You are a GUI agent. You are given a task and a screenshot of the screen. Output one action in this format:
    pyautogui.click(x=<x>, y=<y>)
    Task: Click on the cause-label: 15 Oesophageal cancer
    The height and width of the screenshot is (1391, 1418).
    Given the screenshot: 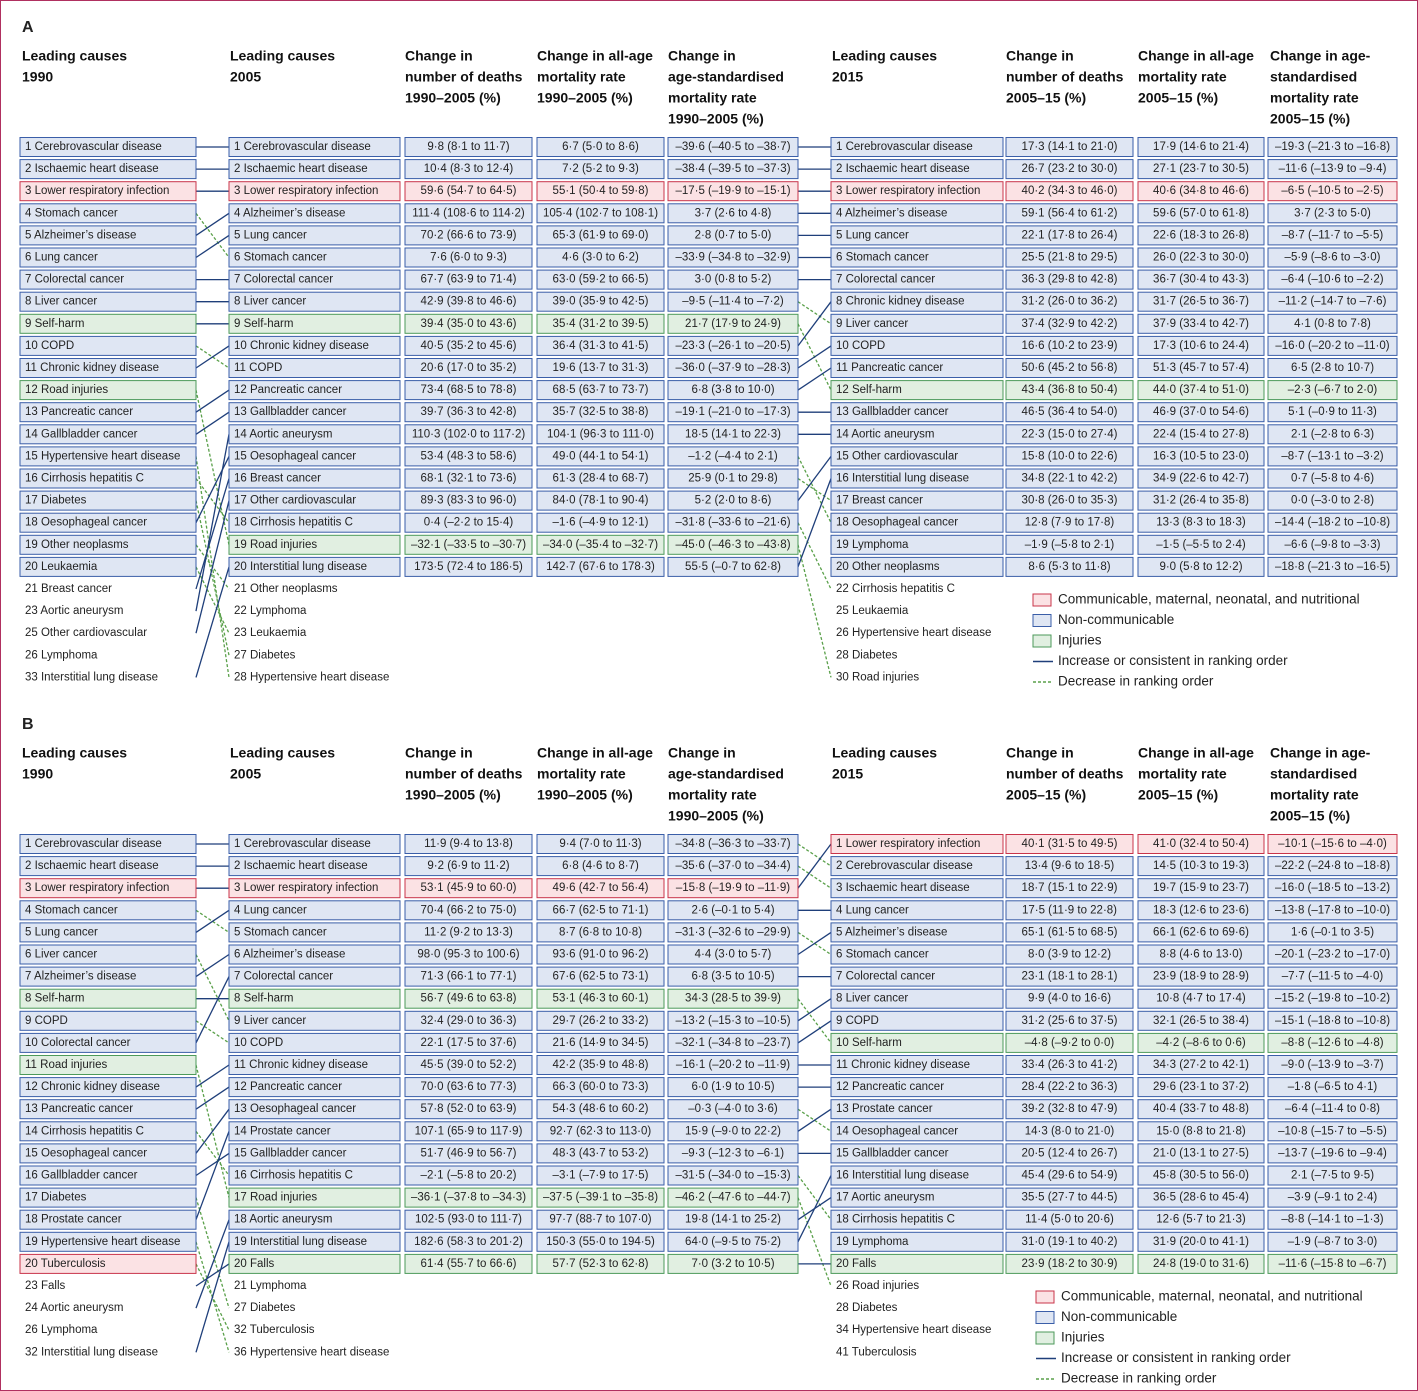 What is the action you would take?
    pyautogui.click(x=295, y=456)
    